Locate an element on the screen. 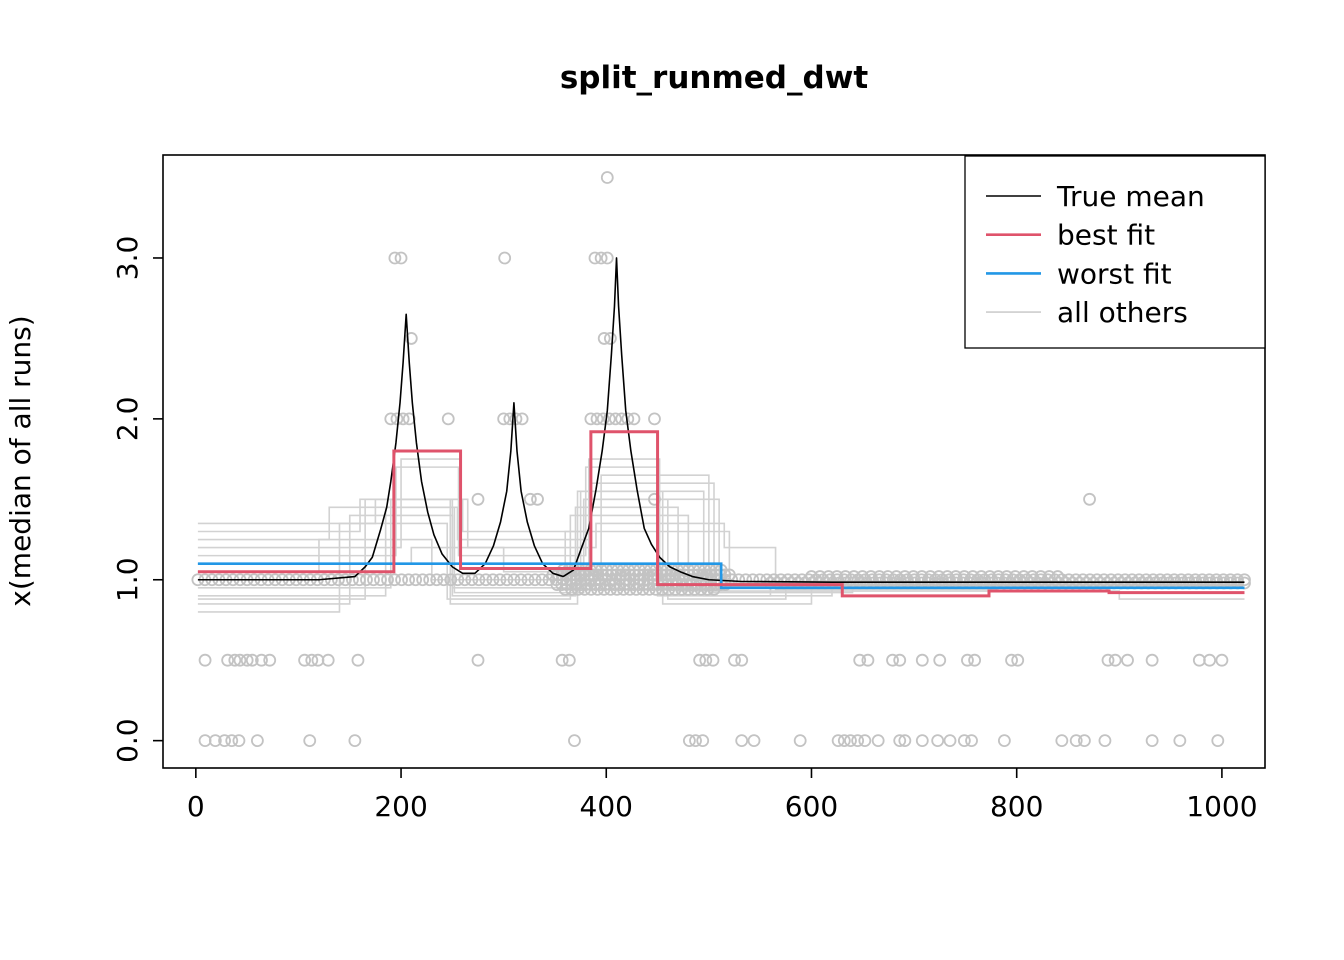  legend-entry-label: True mean is located at coordinates (1130, 196).